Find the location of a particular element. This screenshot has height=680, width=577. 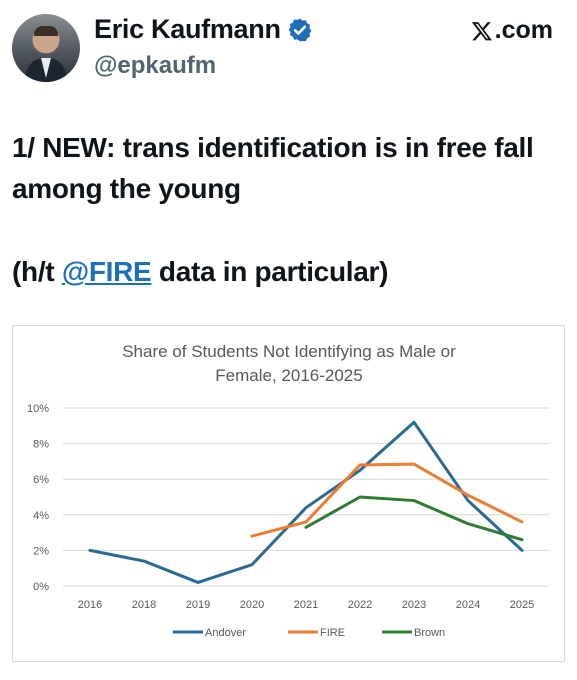

x-tick-label: 2018 is located at coordinates (144, 605).